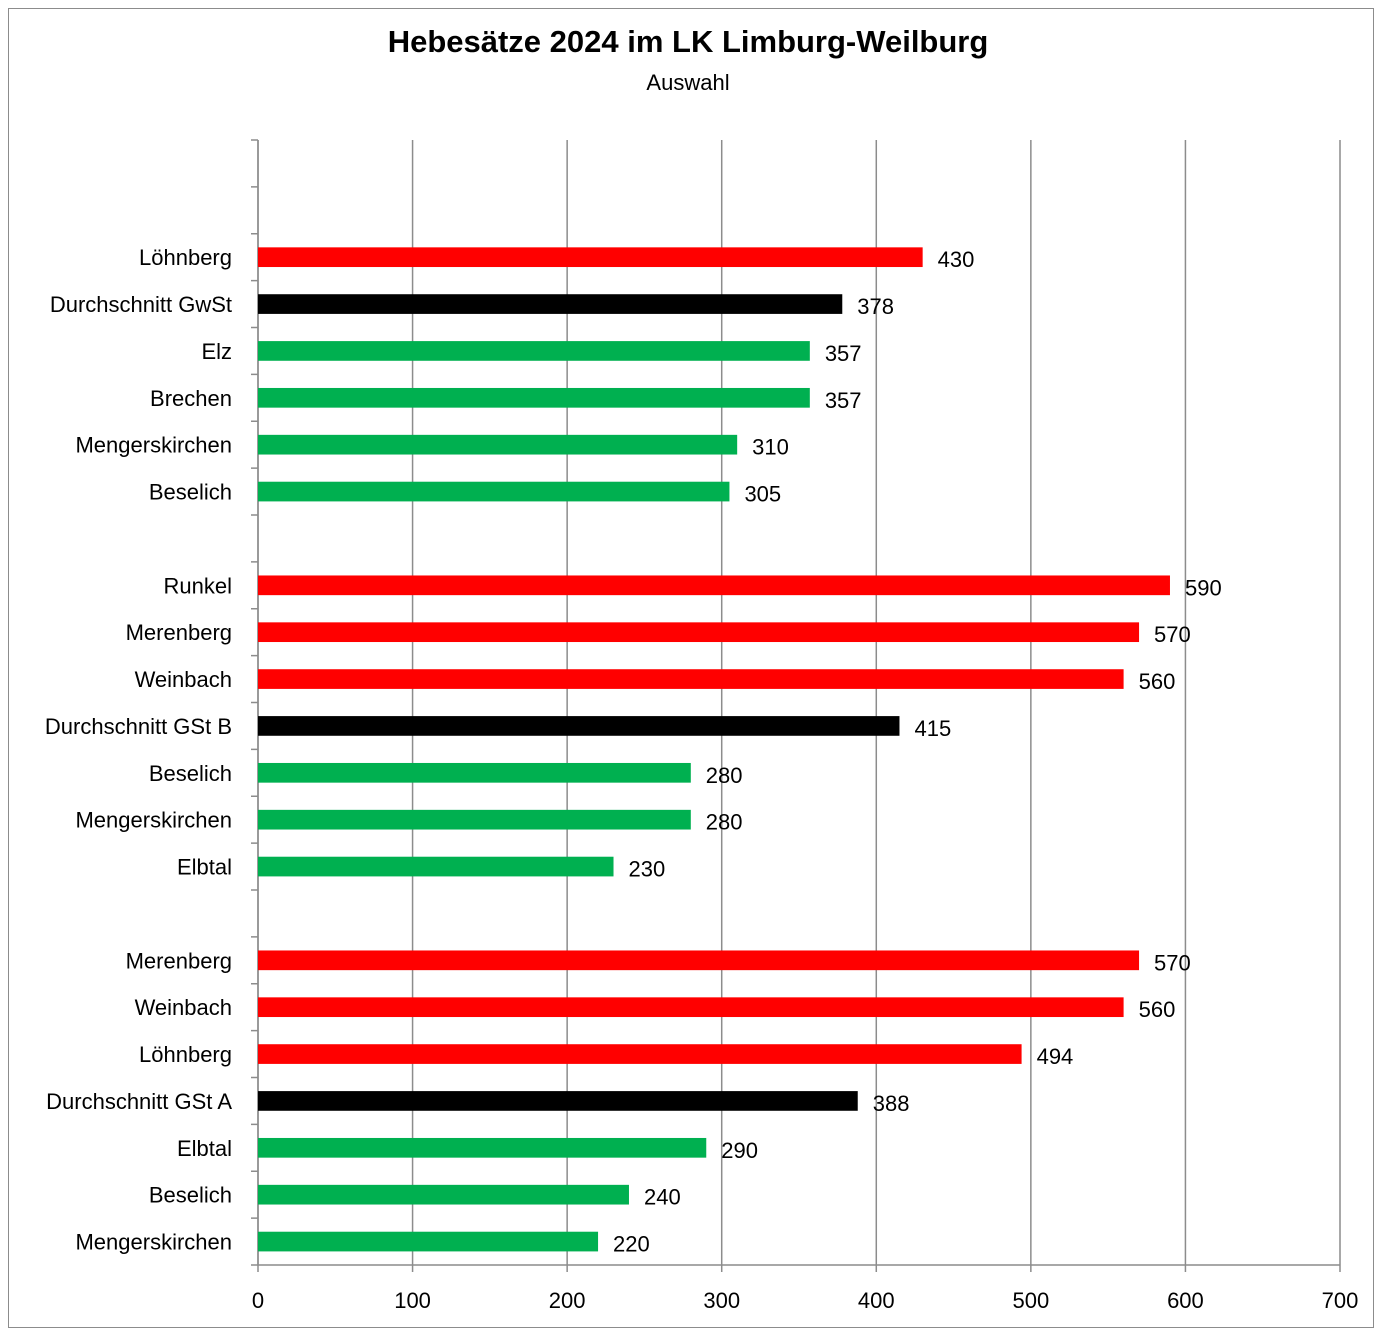 Image resolution: width=1376 pixels, height=1328 pixels. I want to click on x-tick-label: 100, so click(412, 1300).